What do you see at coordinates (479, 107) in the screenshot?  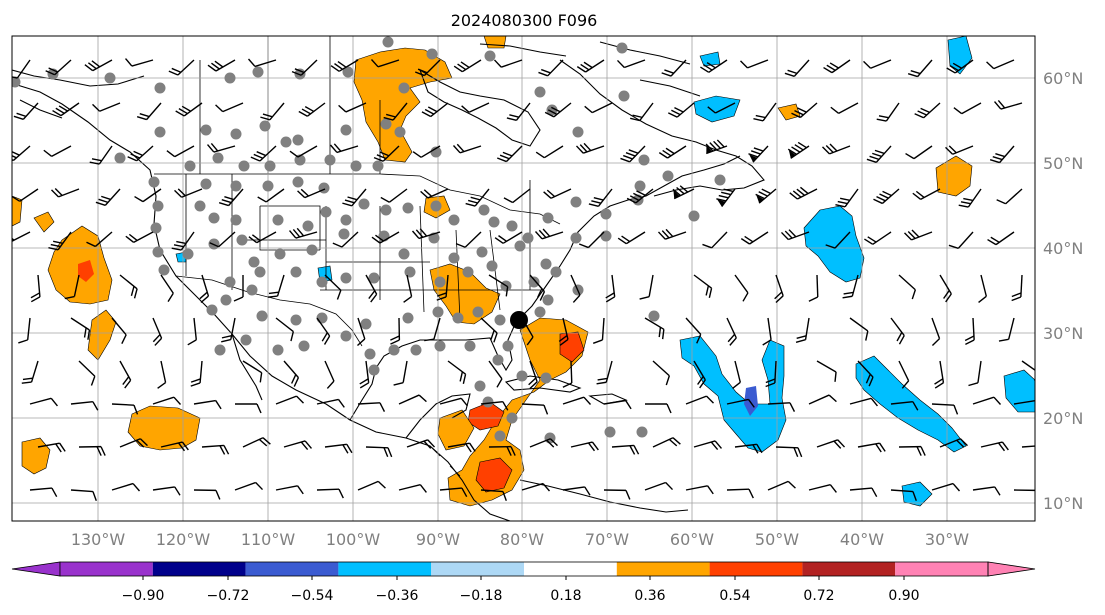 I see `hudson-bay` at bounding box center [479, 107].